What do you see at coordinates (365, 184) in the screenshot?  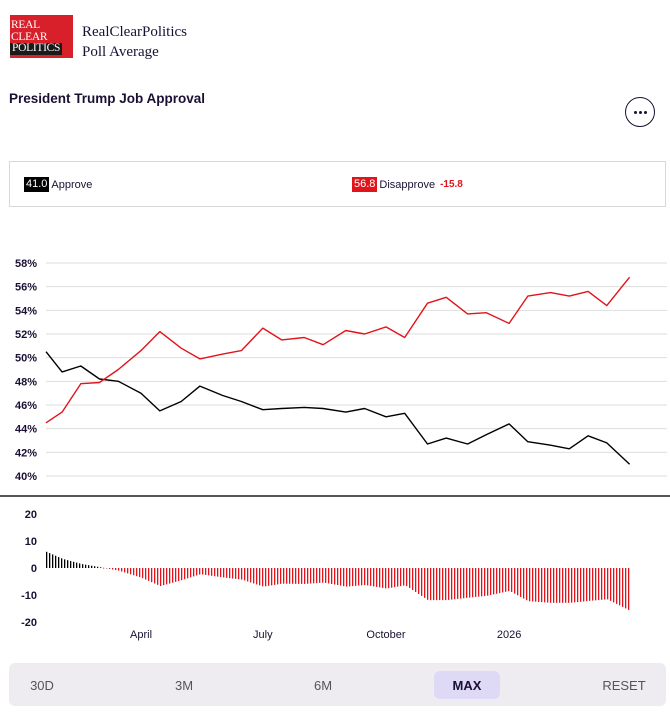 I see `disapprove-value: 56.8` at bounding box center [365, 184].